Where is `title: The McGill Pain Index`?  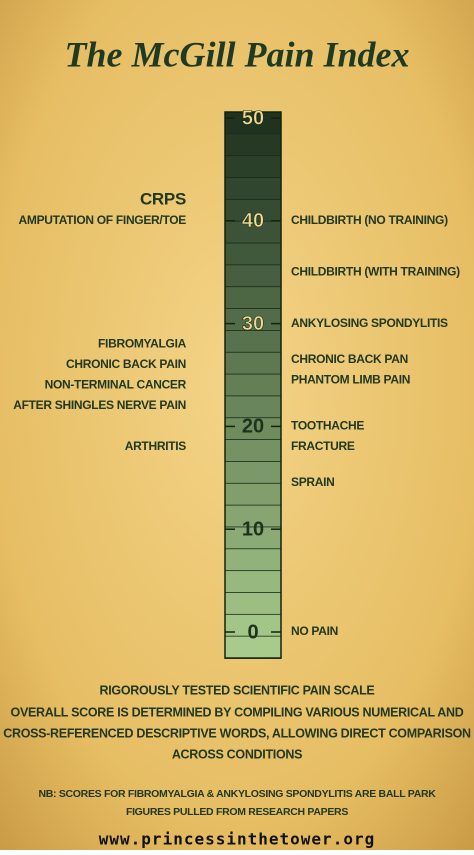 title: The McGill Pain Index is located at coordinates (236, 54).